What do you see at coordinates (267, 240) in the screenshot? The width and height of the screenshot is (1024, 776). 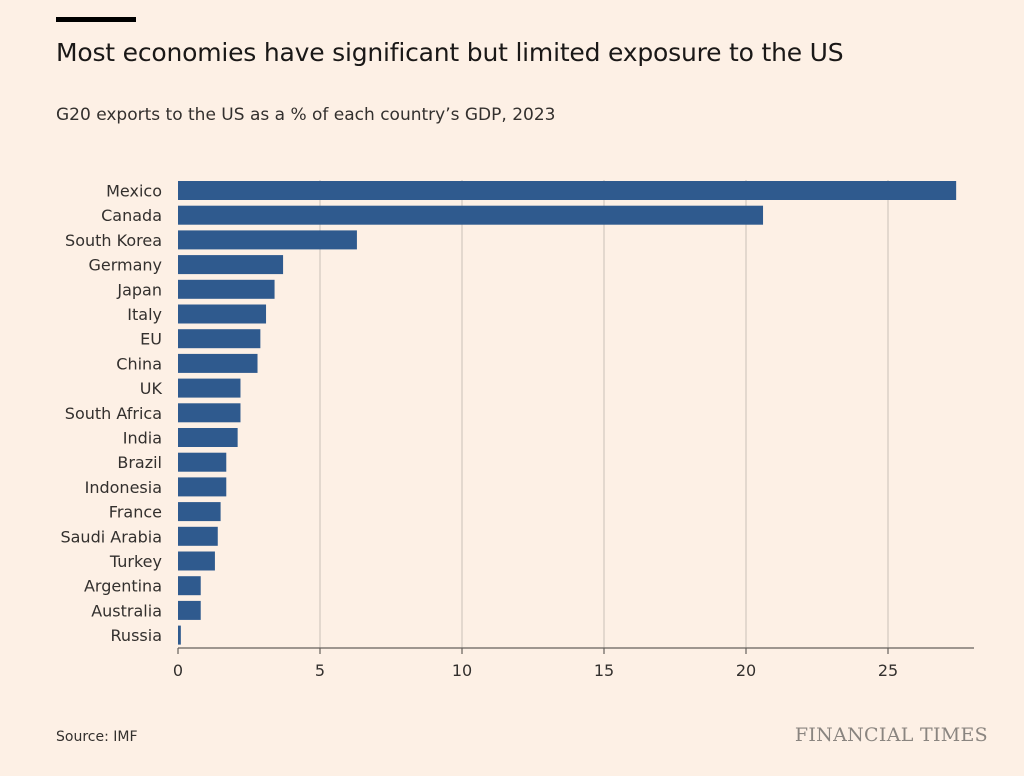 I see `bar-south-korea` at bounding box center [267, 240].